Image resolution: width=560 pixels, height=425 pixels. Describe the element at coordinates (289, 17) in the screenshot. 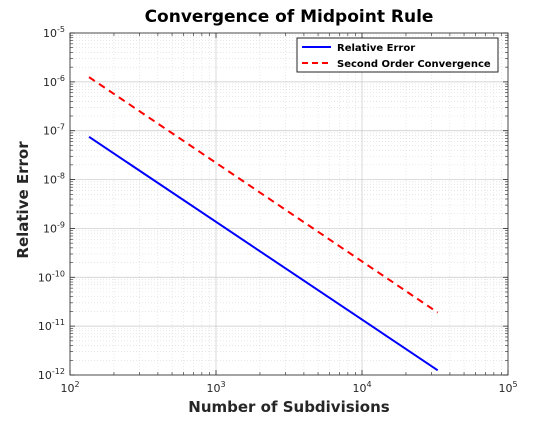

I see `chart-title: Convergence of Midpoint Rule` at that location.